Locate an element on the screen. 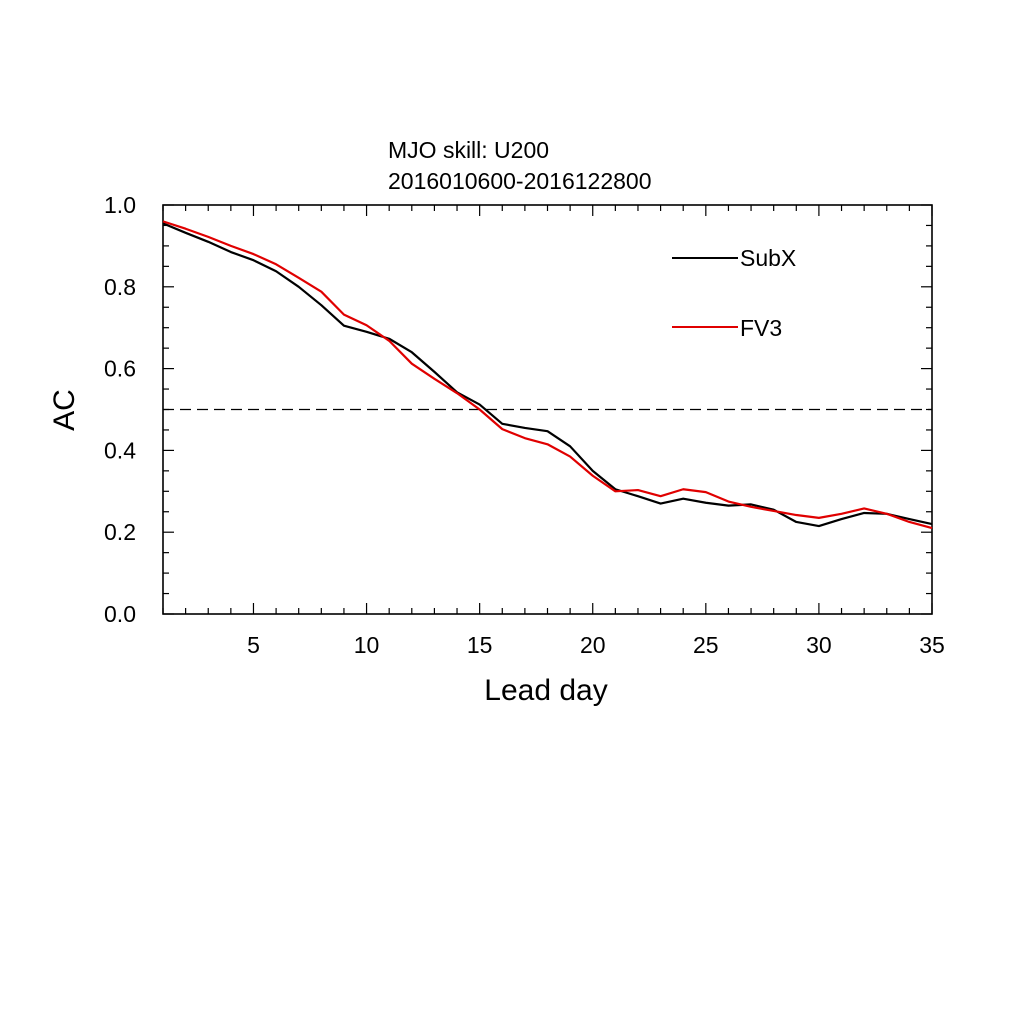 The image size is (1024, 1024). x-tick-label: 20 is located at coordinates (593, 645).